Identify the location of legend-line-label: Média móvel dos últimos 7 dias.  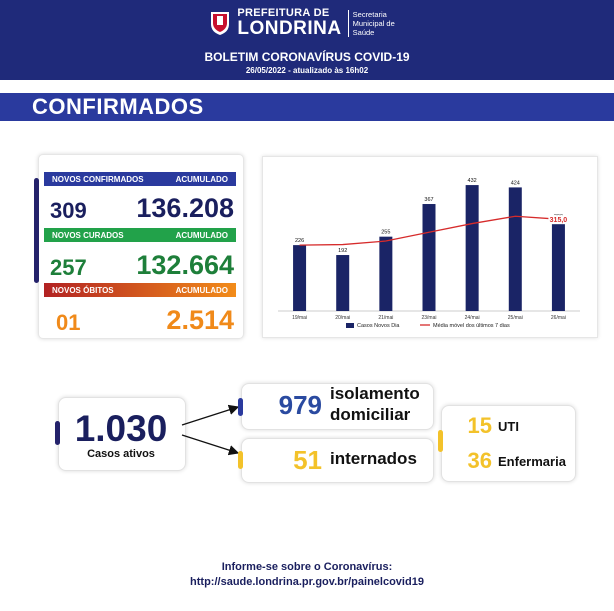
(471, 326).